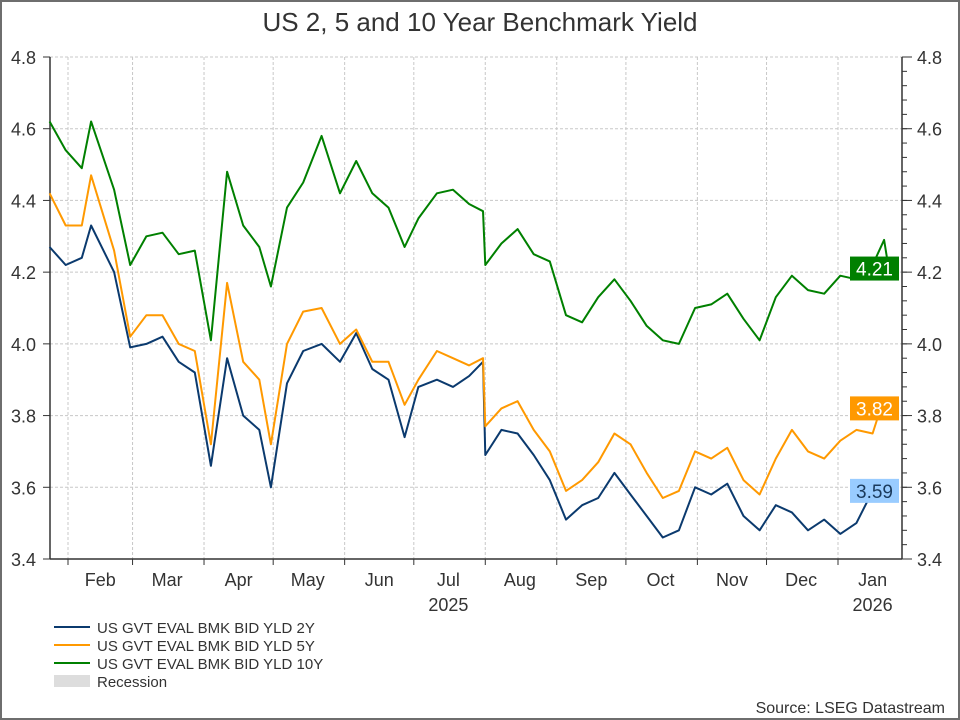  What do you see at coordinates (308, 580) in the screenshot?
I see `x-tick-label: May` at bounding box center [308, 580].